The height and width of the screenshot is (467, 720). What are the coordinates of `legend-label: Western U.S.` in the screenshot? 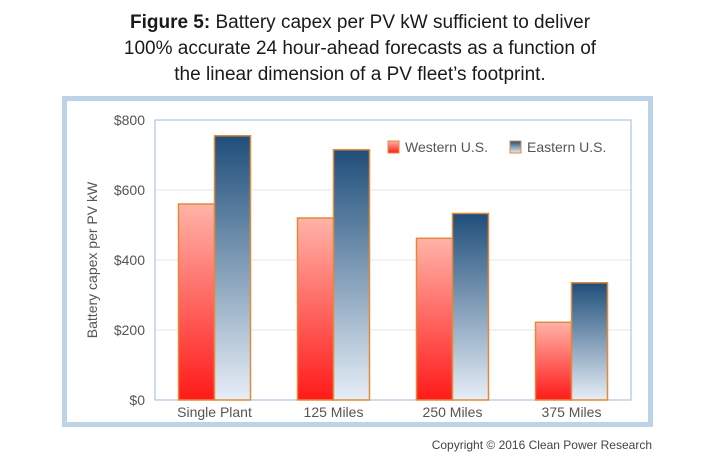 It's located at (446, 147).